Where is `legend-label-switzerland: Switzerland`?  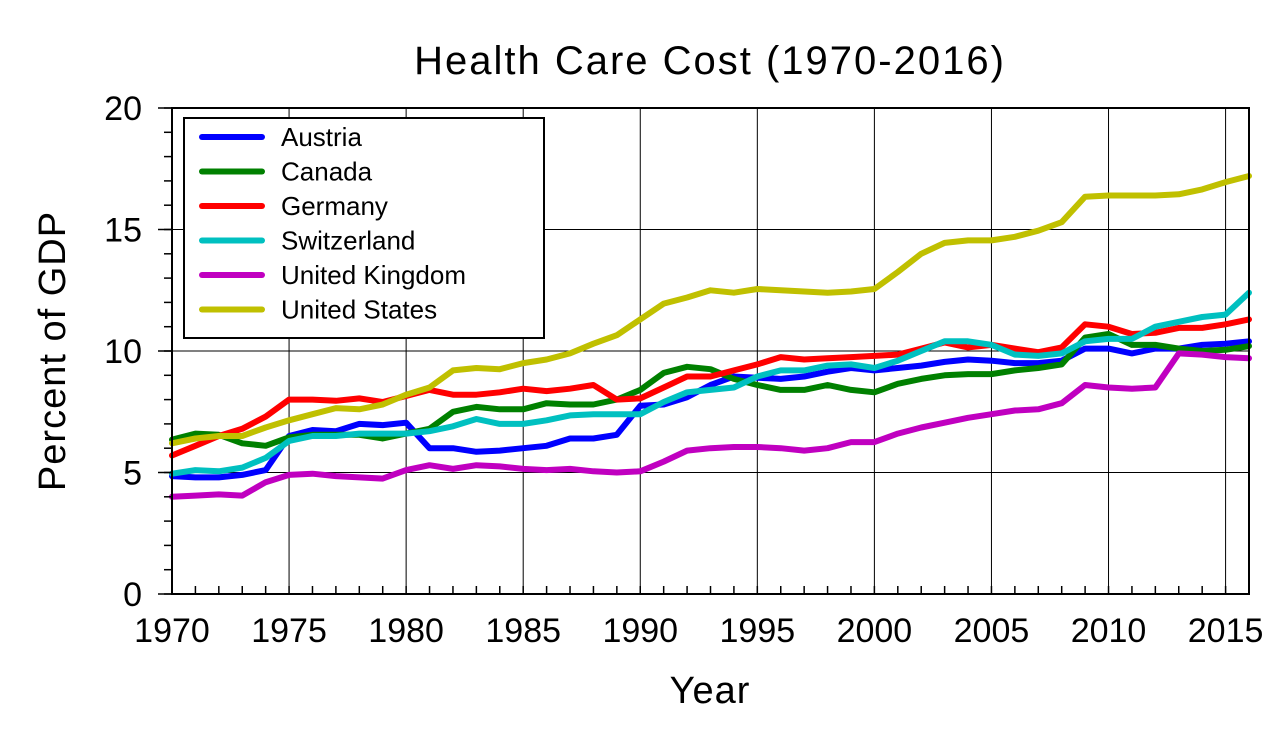 legend-label-switzerland: Switzerland is located at coordinates (348, 241).